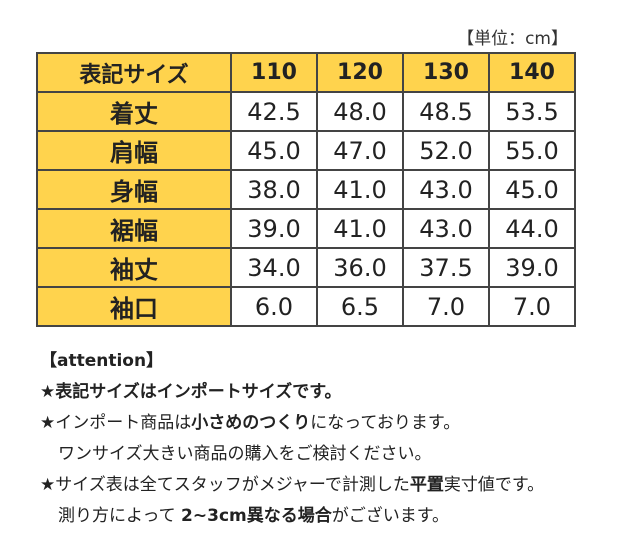 This screenshot has height=557, width=640. What do you see at coordinates (360, 306) in the screenshot?
I see `table-cell: 6.5` at bounding box center [360, 306].